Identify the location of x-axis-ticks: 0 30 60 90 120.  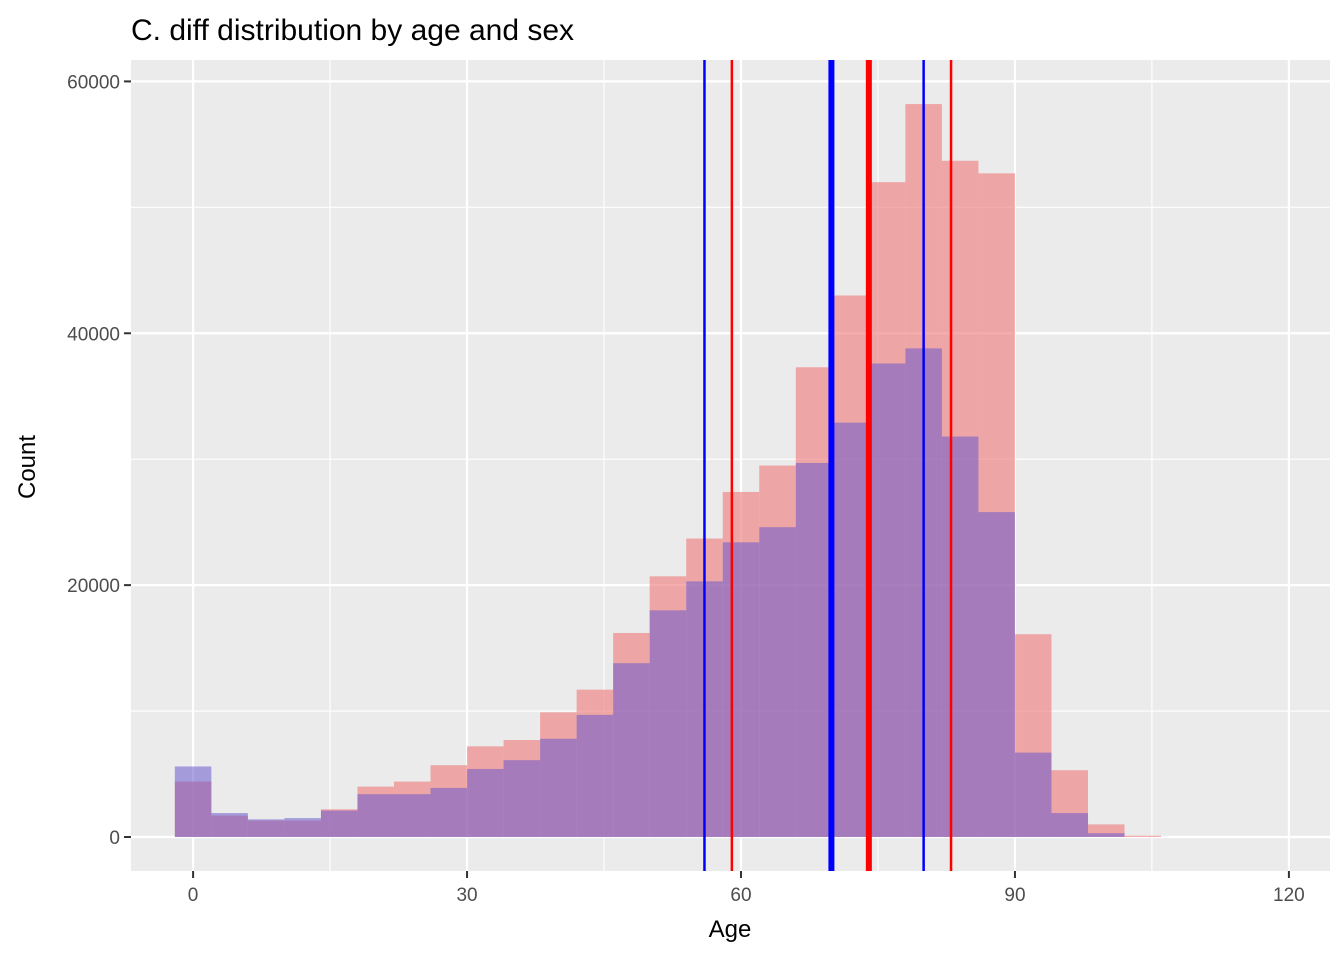
(746, 888).